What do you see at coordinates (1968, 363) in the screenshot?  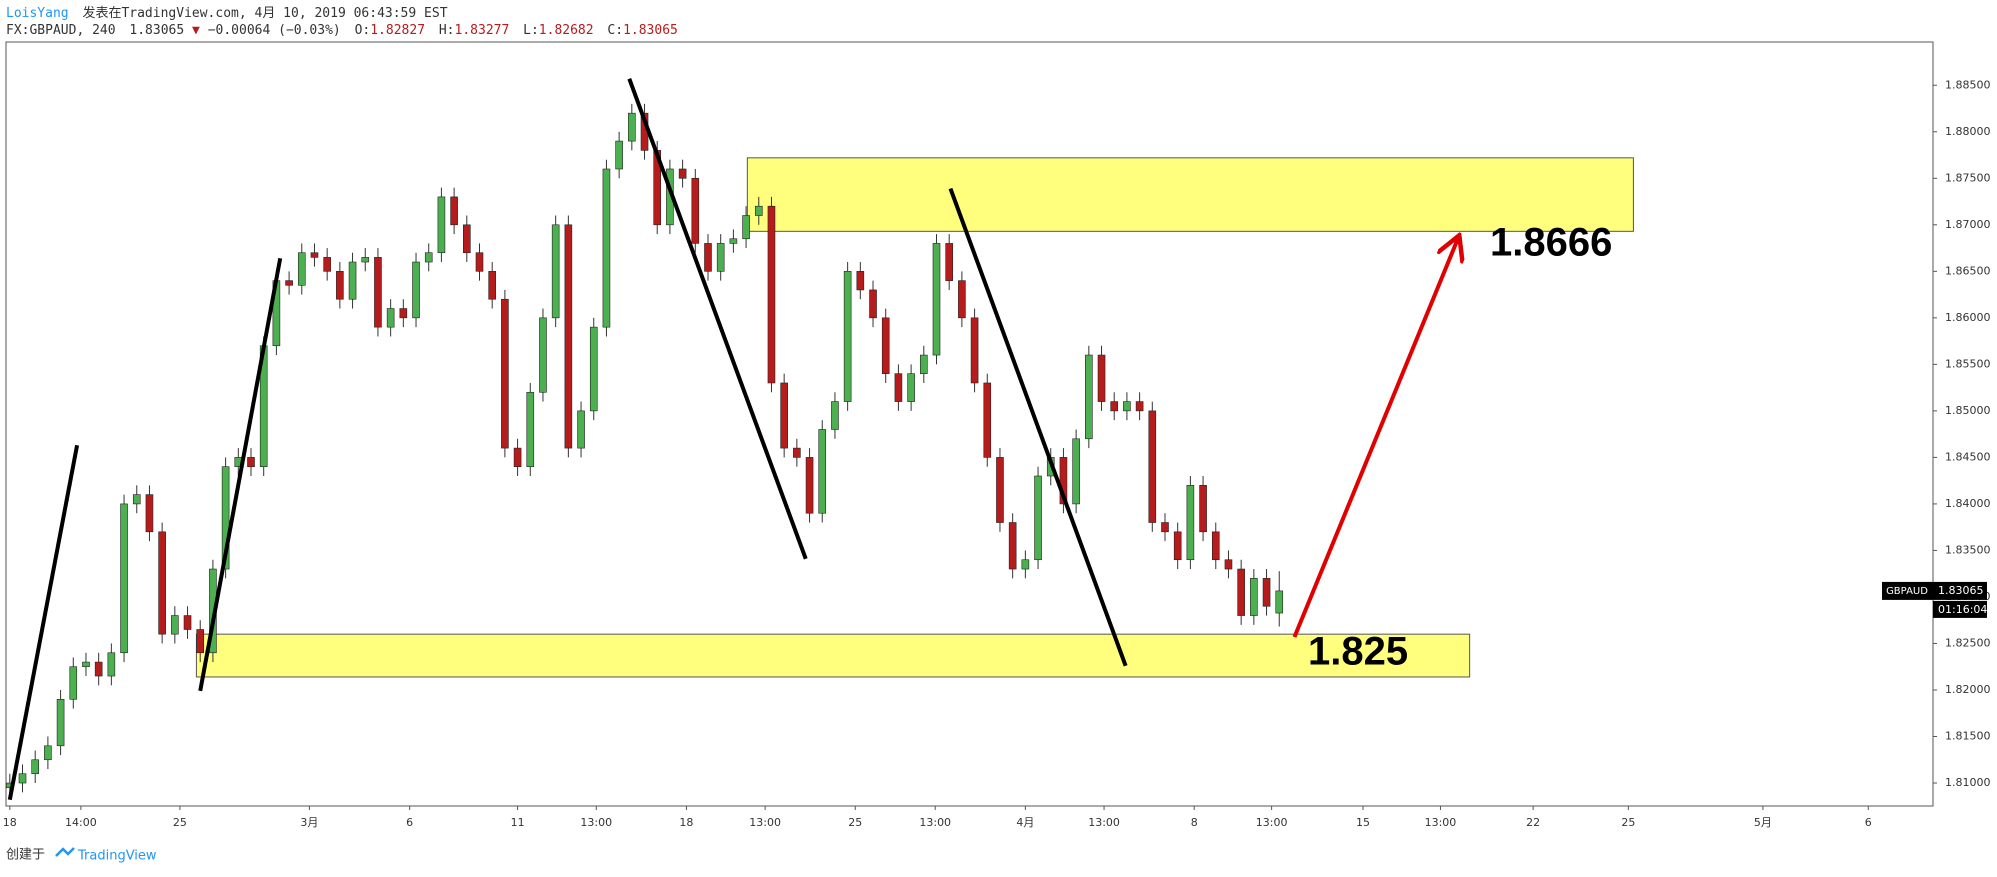 I see `y-tick-label: 1.85500` at bounding box center [1968, 363].